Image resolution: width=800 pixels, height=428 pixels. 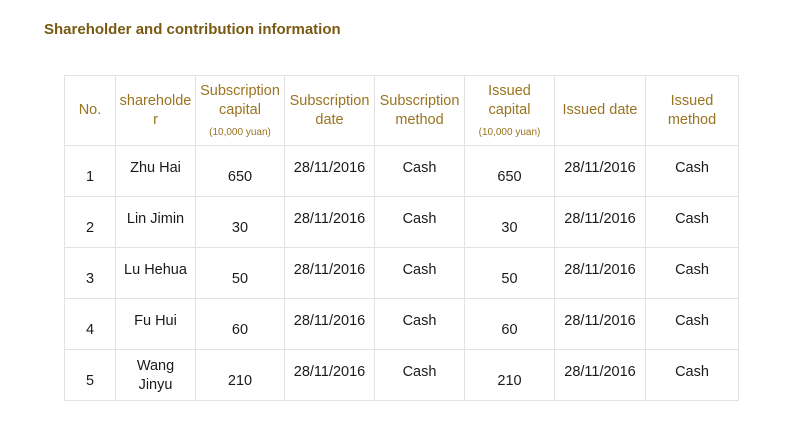 I want to click on row-number: 1, so click(x=90, y=177).